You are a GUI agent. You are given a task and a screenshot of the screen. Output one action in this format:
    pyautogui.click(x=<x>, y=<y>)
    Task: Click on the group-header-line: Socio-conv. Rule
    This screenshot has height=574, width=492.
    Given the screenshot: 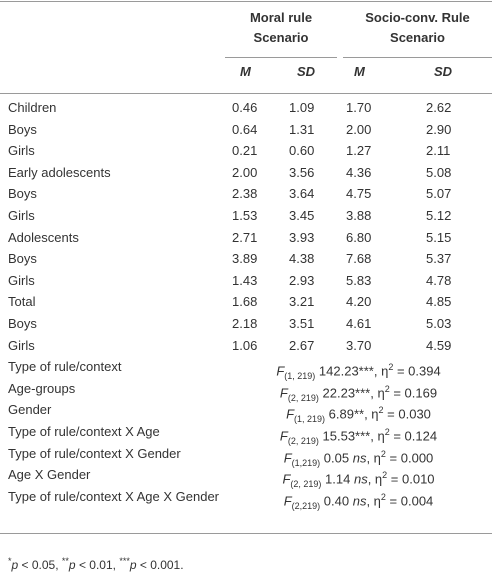 What is the action you would take?
    pyautogui.click(x=417, y=17)
    